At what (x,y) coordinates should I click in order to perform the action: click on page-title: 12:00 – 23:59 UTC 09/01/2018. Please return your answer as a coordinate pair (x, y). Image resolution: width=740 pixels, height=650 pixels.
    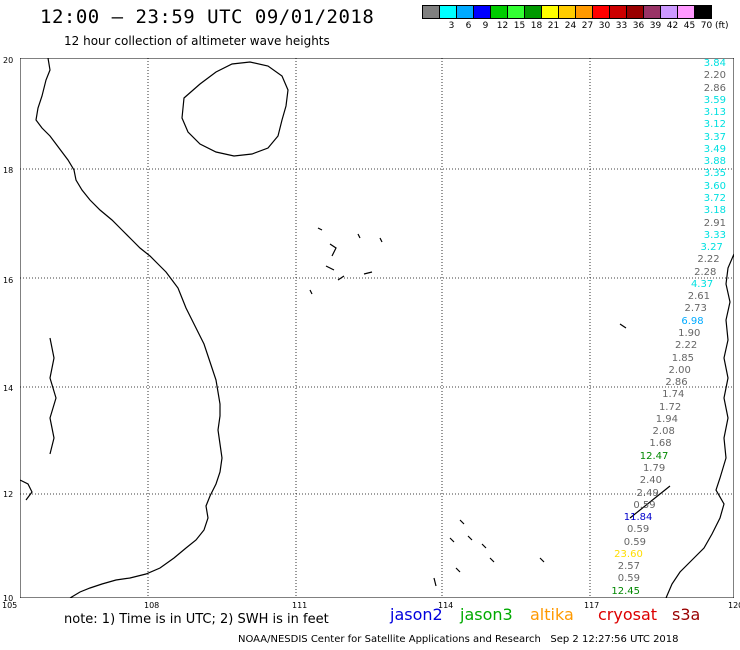
    Looking at the image, I should click on (207, 17).